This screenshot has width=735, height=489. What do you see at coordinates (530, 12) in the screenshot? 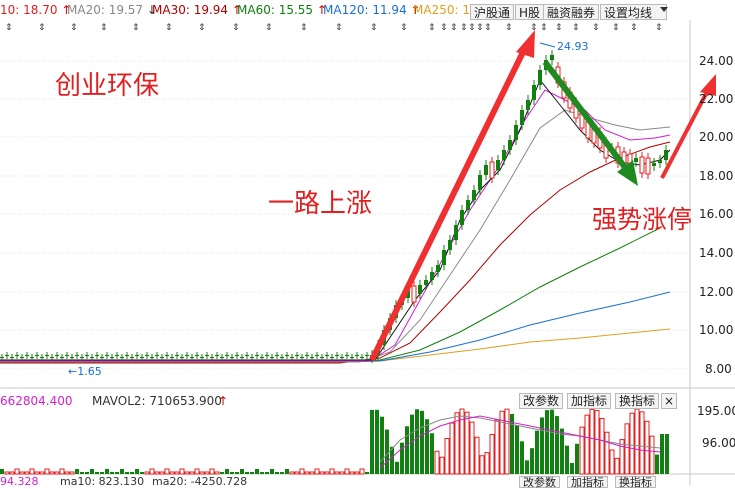
I see `h-share-button: H股` at bounding box center [530, 12].